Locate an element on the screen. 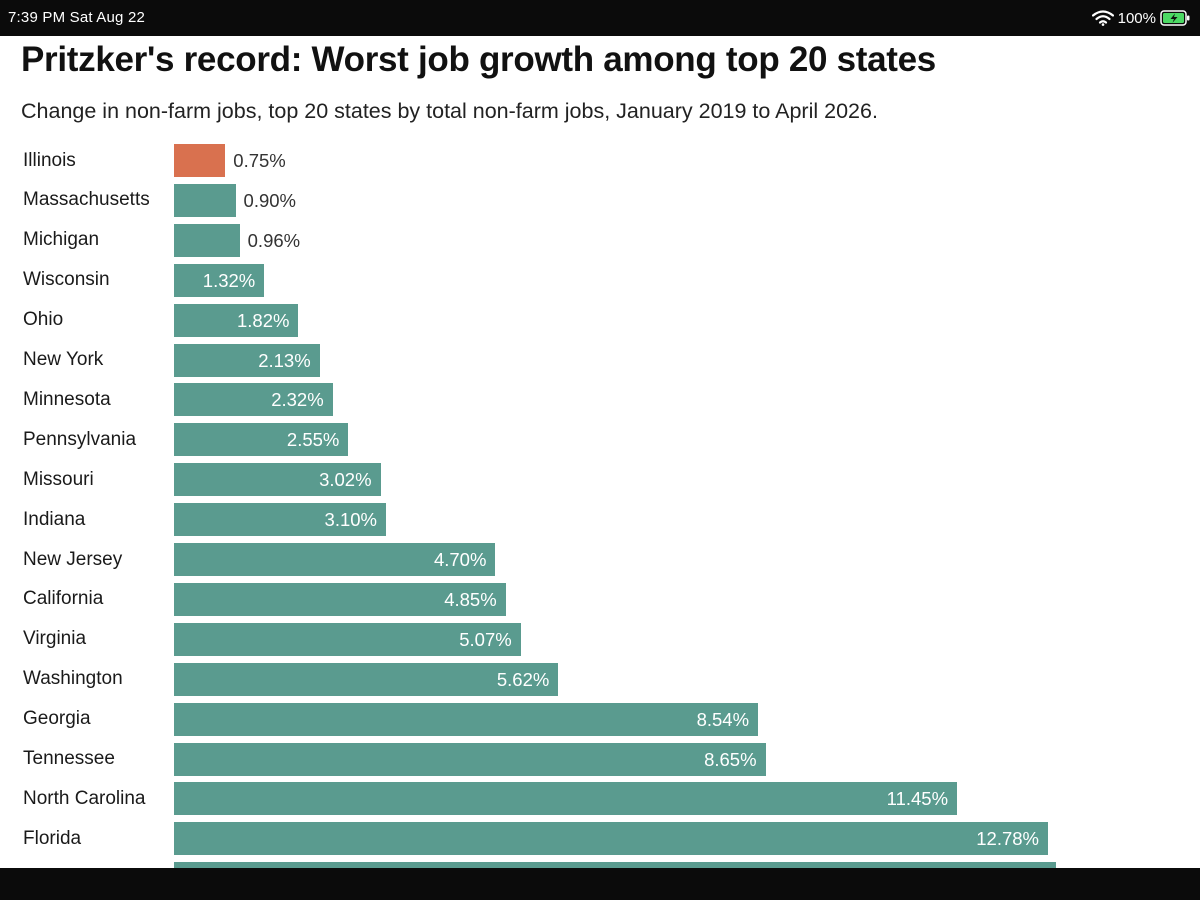 The height and width of the screenshot is (900, 1200). value-label: 3.02% is located at coordinates (345, 480).